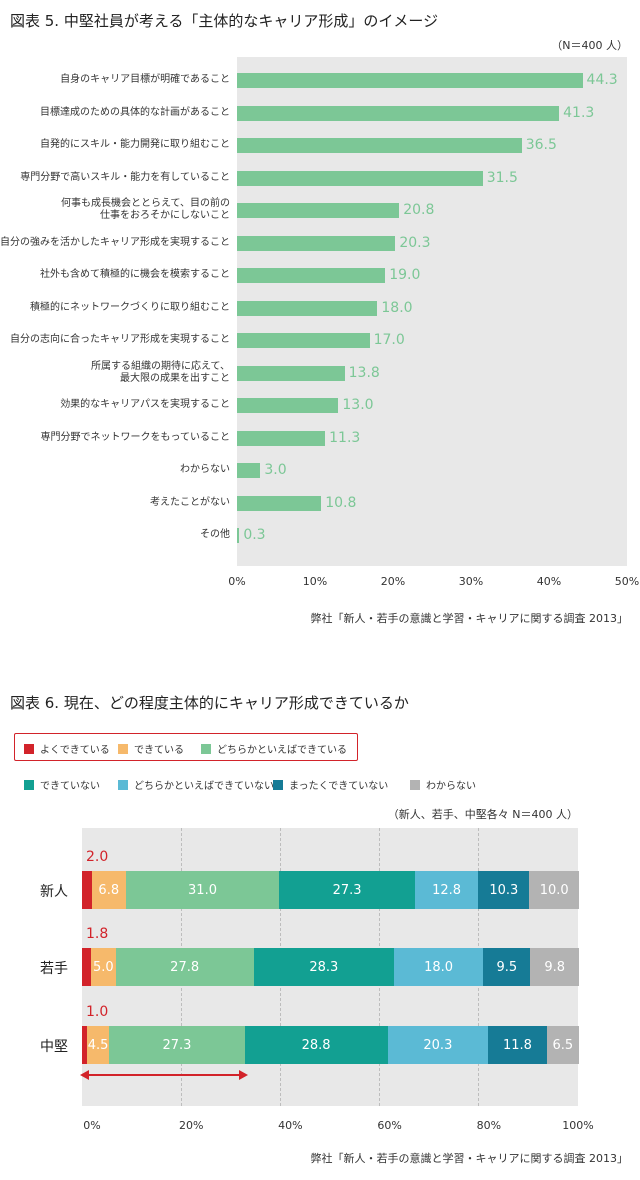 Image resolution: width=640 pixels, height=1180 pixels. I want to click on chart1-source: 弊社「新人・若手の意識と学習・キャリアに関する調査 2013」, so click(469, 618).